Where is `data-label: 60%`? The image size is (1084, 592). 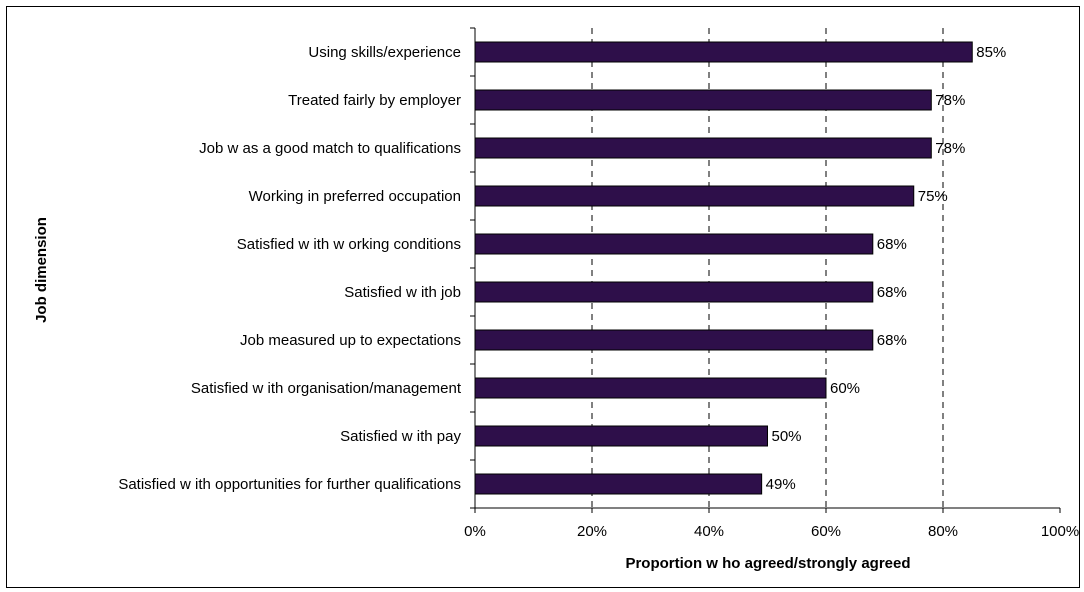 data-label: 60% is located at coordinates (845, 388).